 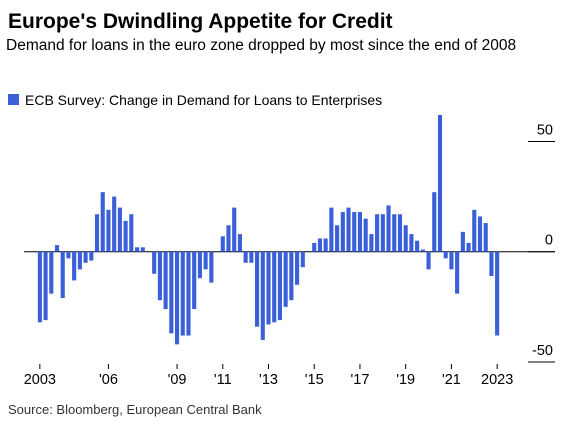 What do you see at coordinates (542, 351) in the screenshot?
I see `y-tick-label: -50` at bounding box center [542, 351].